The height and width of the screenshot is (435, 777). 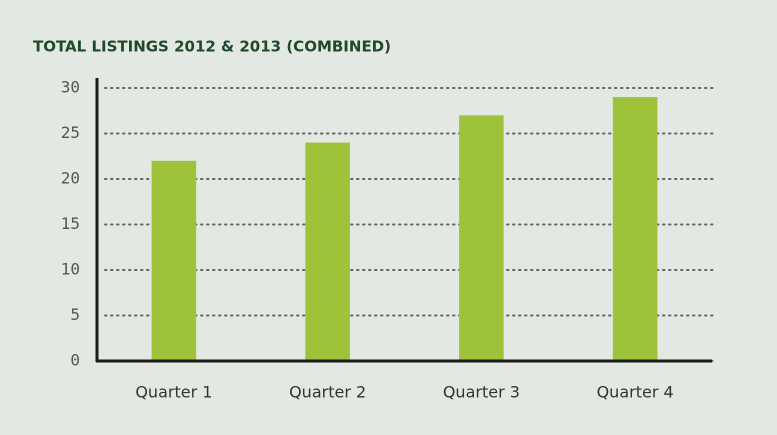 I want to click on y-tick-label: 15, so click(x=70, y=223).